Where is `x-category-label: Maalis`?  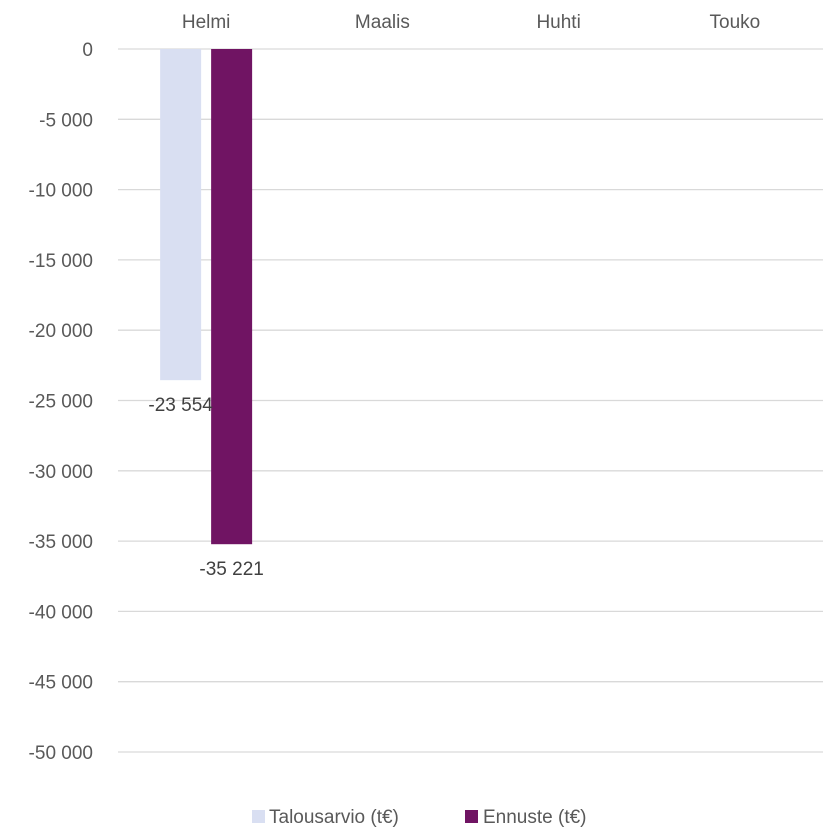 x-category-label: Maalis is located at coordinates (382, 22).